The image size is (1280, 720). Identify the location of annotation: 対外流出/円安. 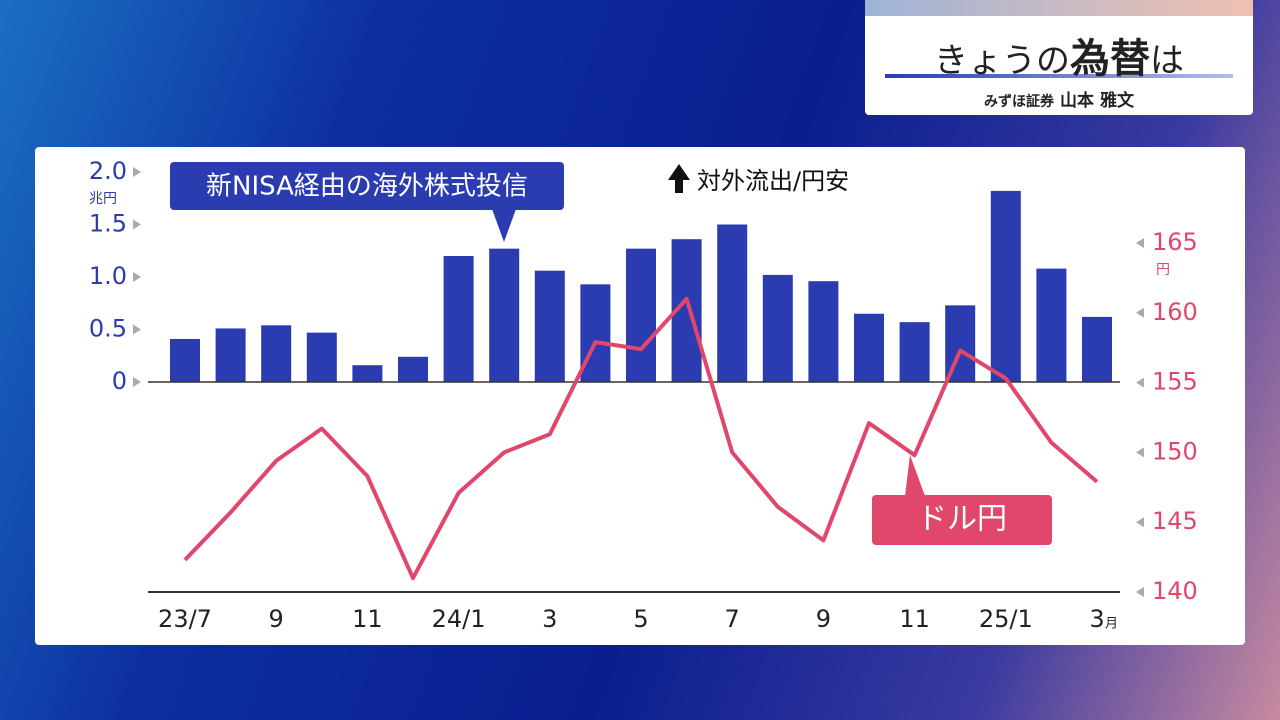
(773, 181).